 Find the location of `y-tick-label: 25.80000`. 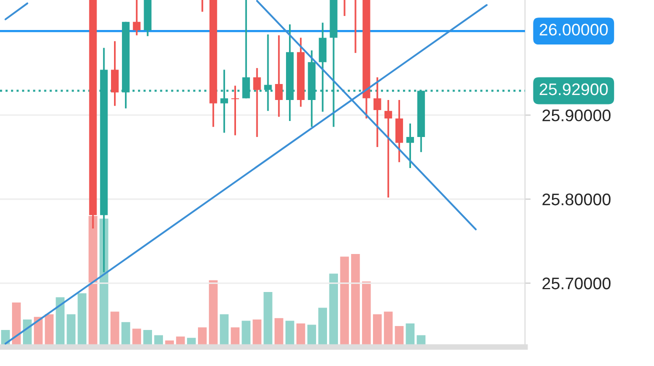

y-tick-label: 25.80000 is located at coordinates (576, 200).